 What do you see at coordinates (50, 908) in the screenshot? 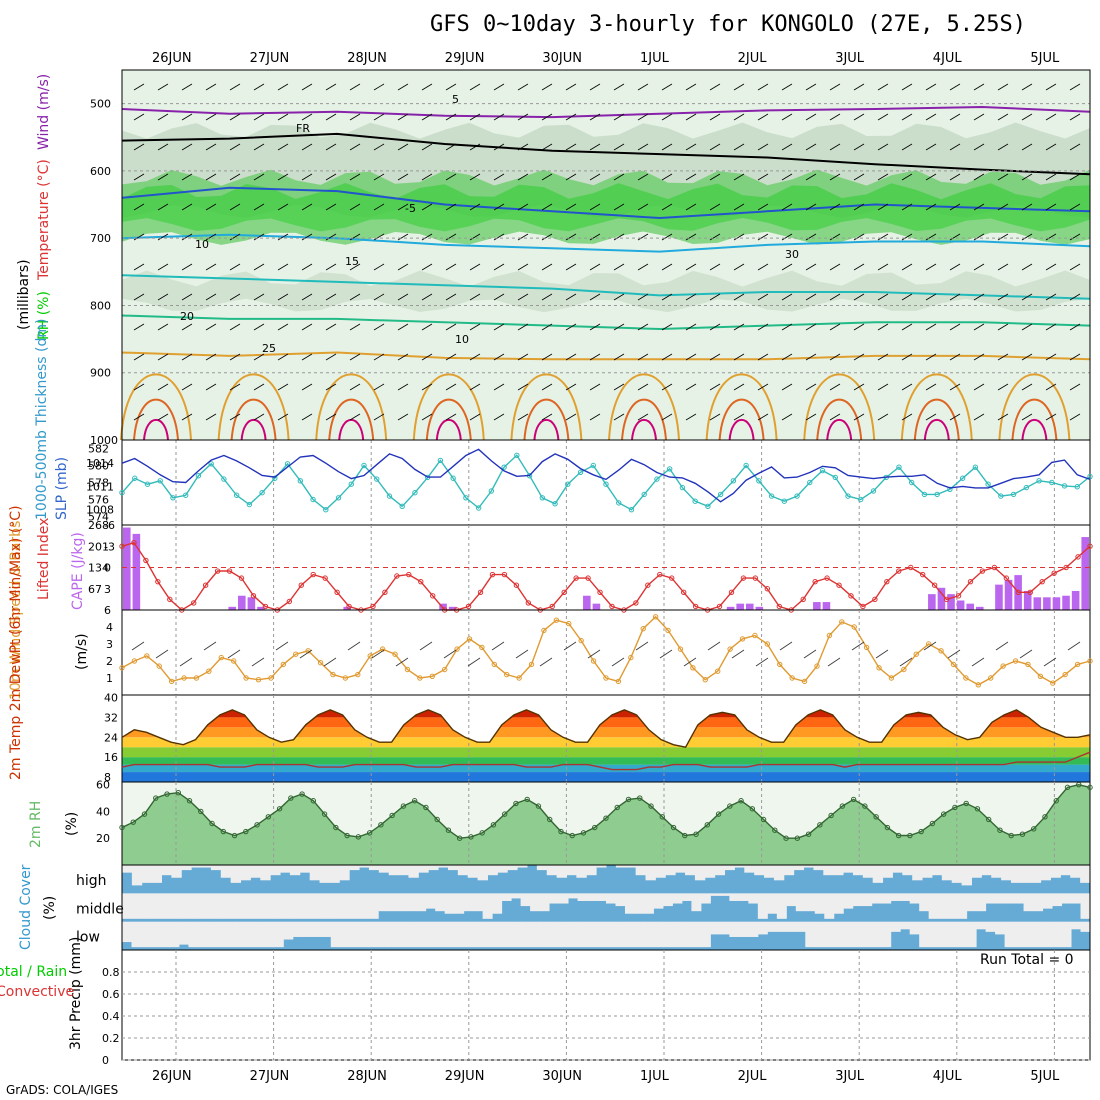
I see `cloud-axis-units: (%)` at bounding box center [50, 908].